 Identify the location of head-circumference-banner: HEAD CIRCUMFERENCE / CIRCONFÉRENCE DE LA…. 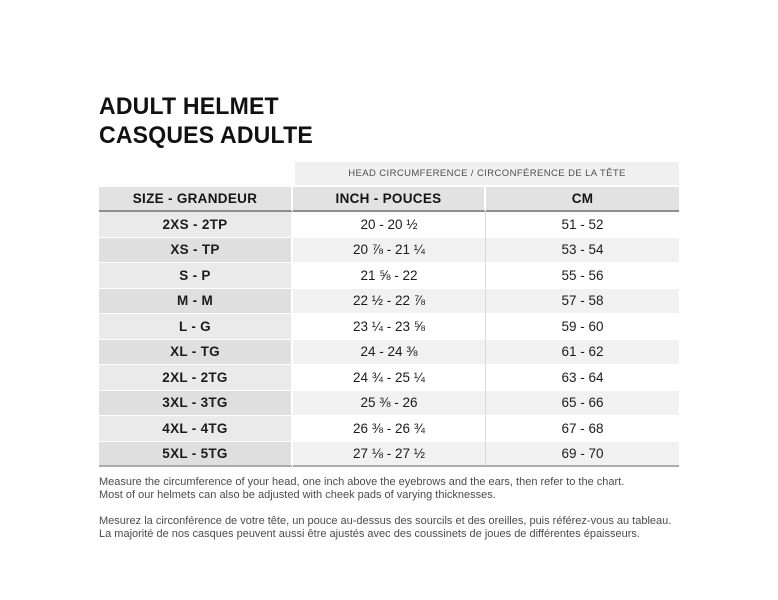
(486, 174).